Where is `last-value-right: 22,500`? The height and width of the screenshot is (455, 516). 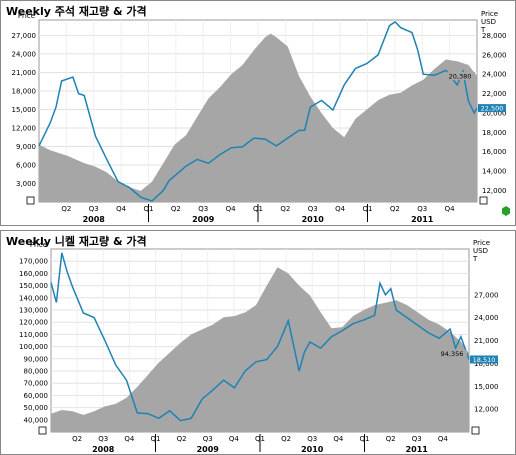
last-value-right: 22,500 is located at coordinates (492, 109).